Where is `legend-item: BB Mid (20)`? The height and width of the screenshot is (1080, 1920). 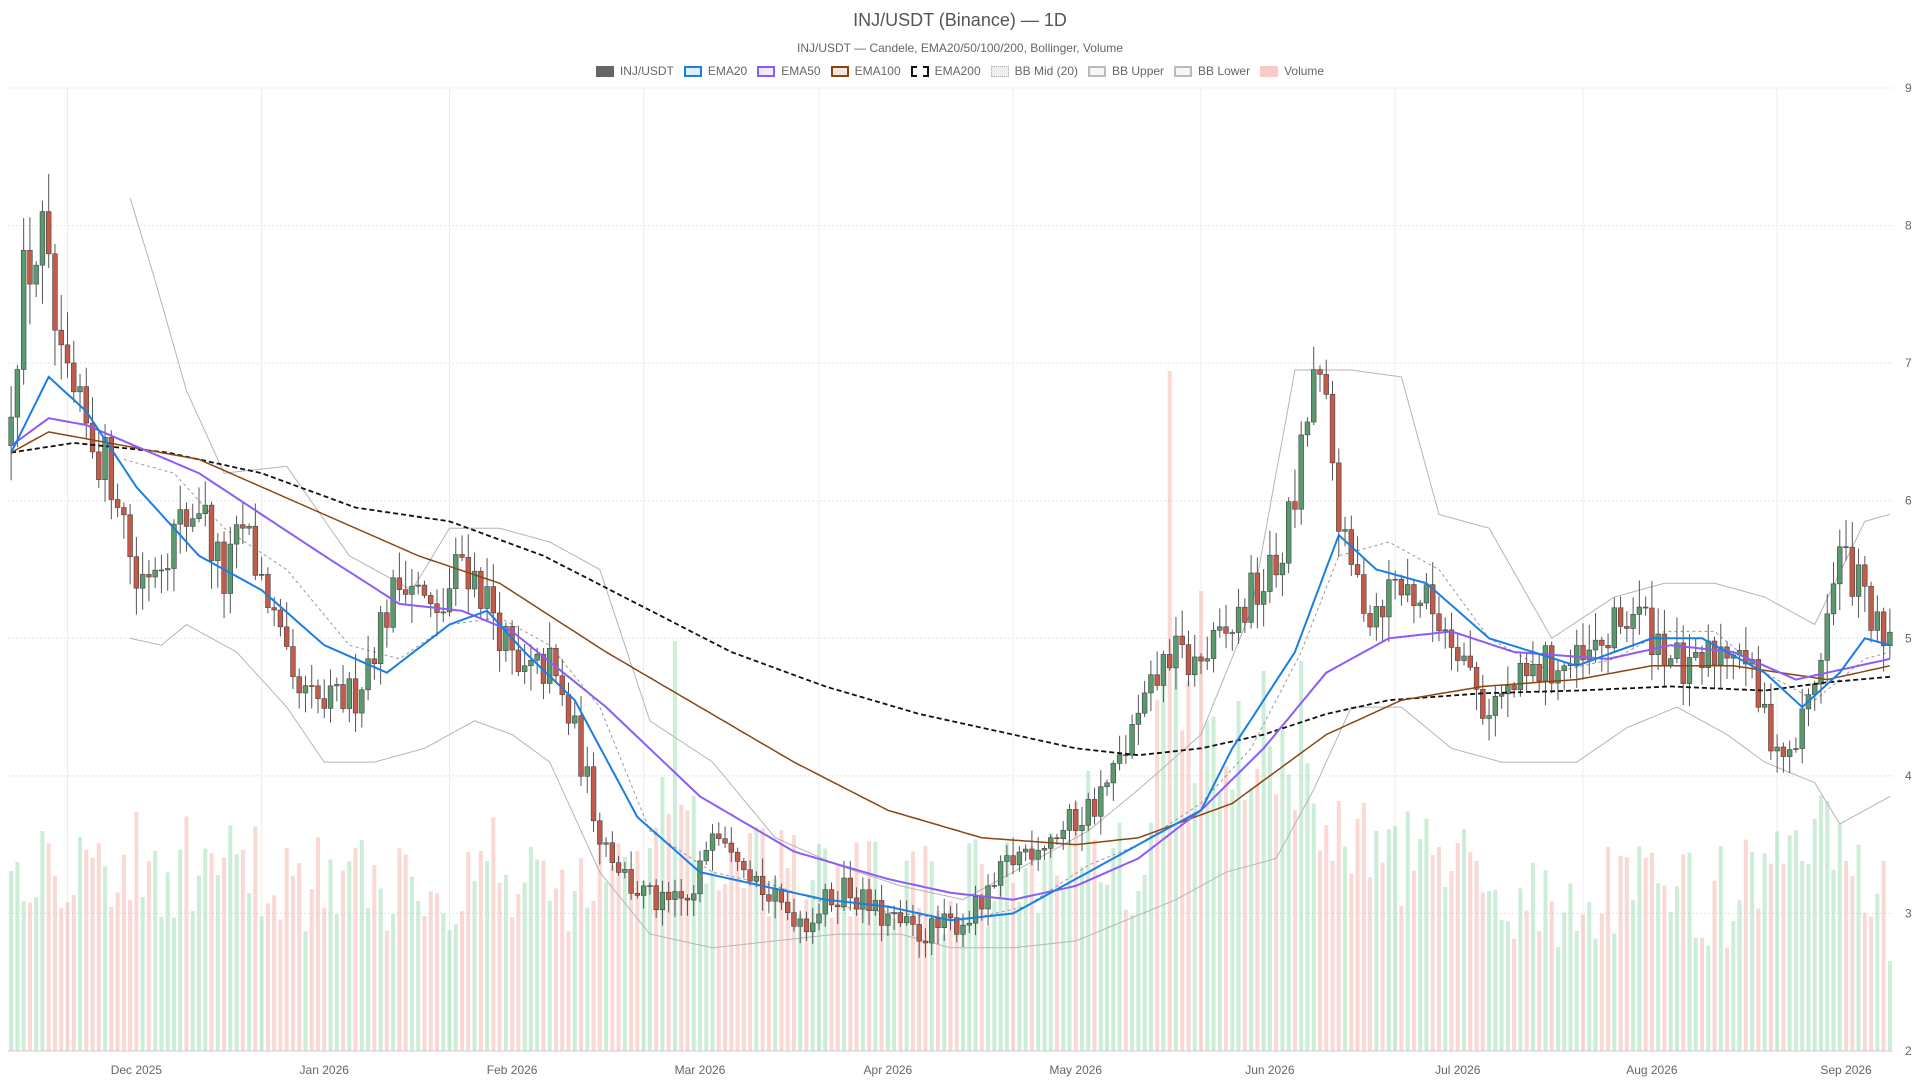 legend-item: BB Mid (20) is located at coordinates (1034, 71).